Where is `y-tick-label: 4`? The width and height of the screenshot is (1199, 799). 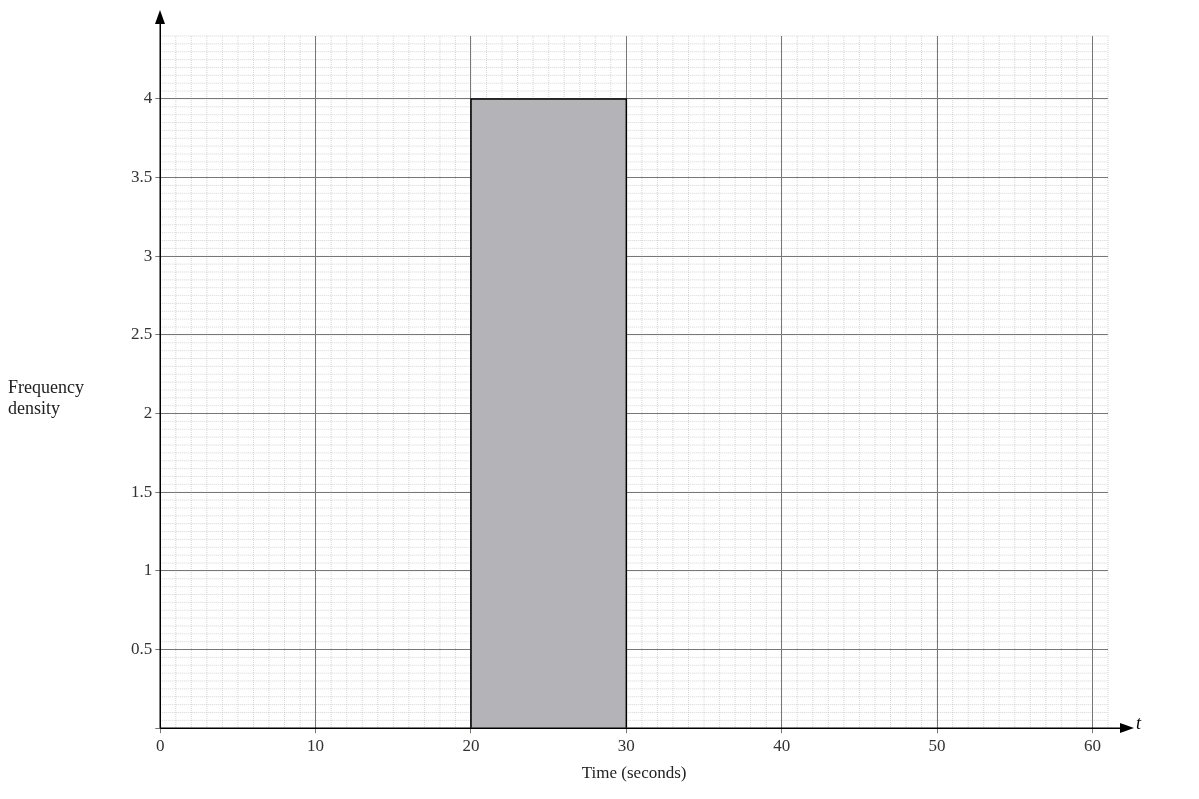 y-tick-label: 4 is located at coordinates (148, 98).